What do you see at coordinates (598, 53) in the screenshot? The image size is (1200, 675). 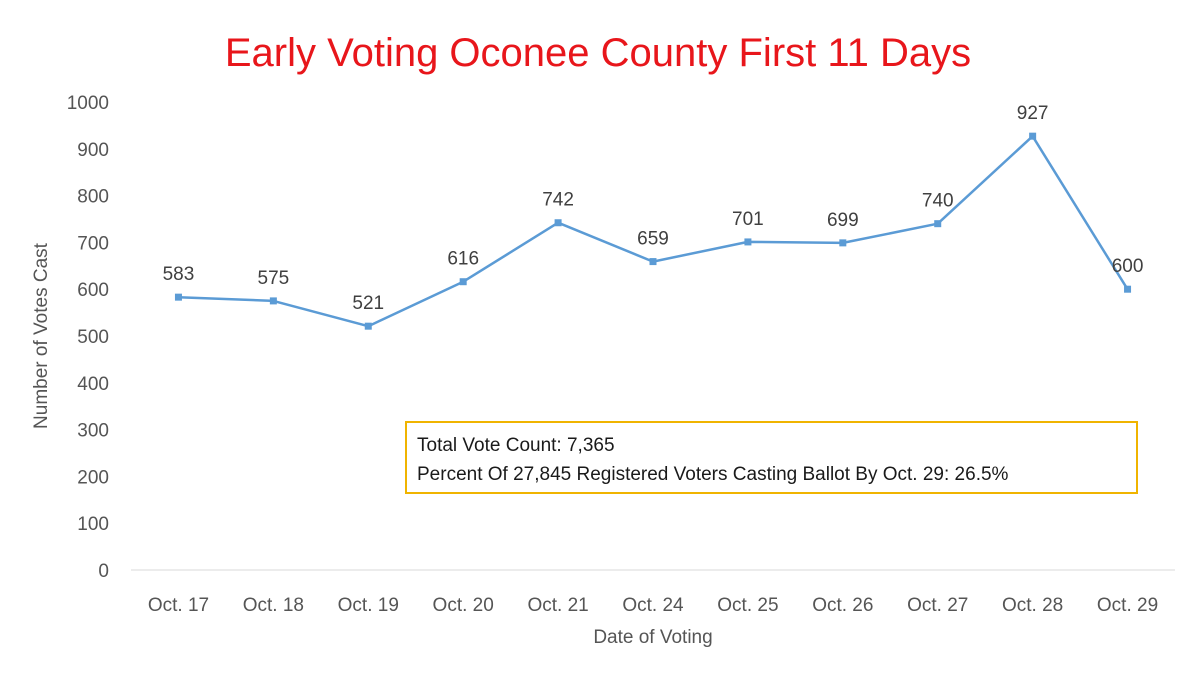 I see `chart-title: Early Voting Oconee County First 11 Days` at bounding box center [598, 53].